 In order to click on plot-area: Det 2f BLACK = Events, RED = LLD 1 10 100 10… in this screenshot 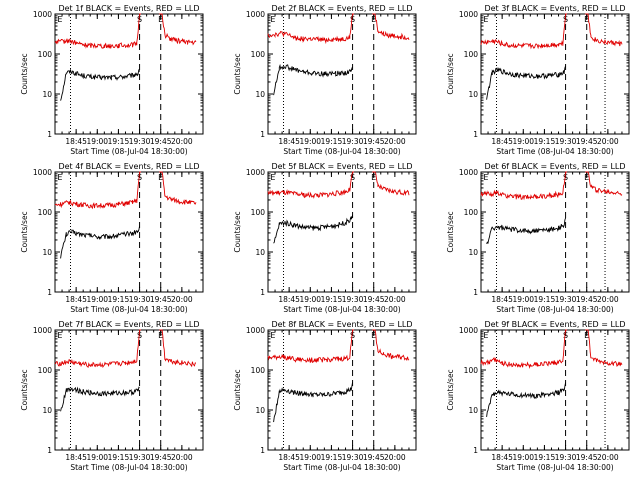, I will do `click(325, 80)`.